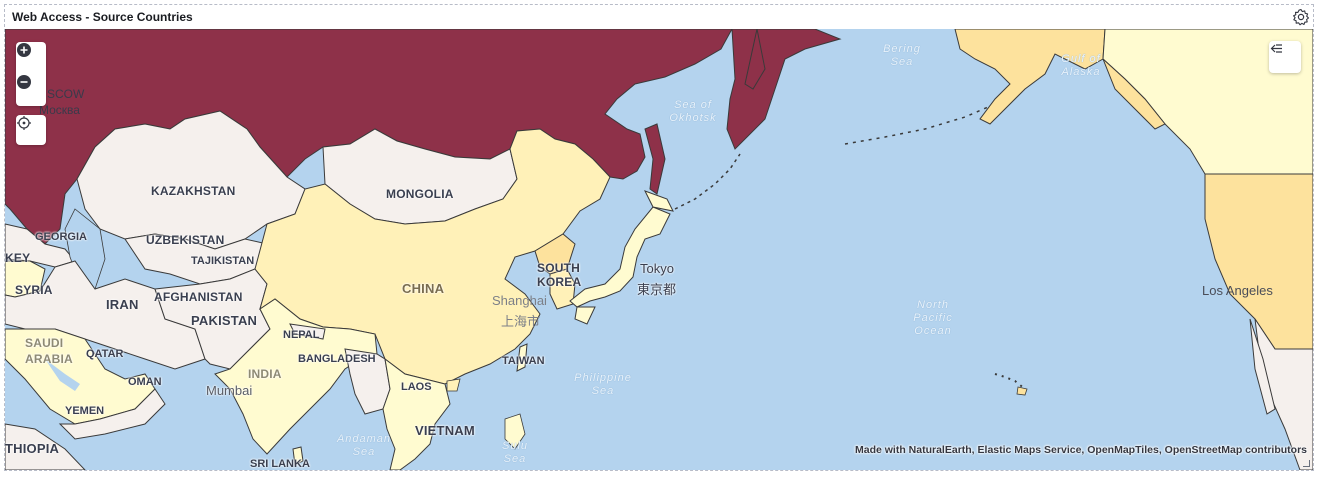 The height and width of the screenshot is (478, 1321). I want to click on label-yemen: YEMEN, so click(85, 411).